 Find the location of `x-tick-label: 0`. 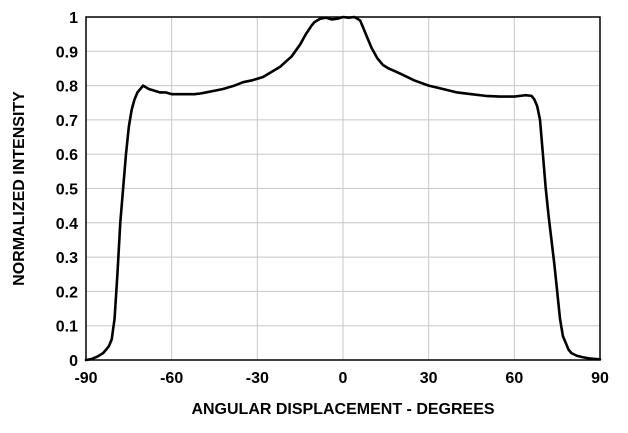

x-tick-label: 0 is located at coordinates (343, 378).